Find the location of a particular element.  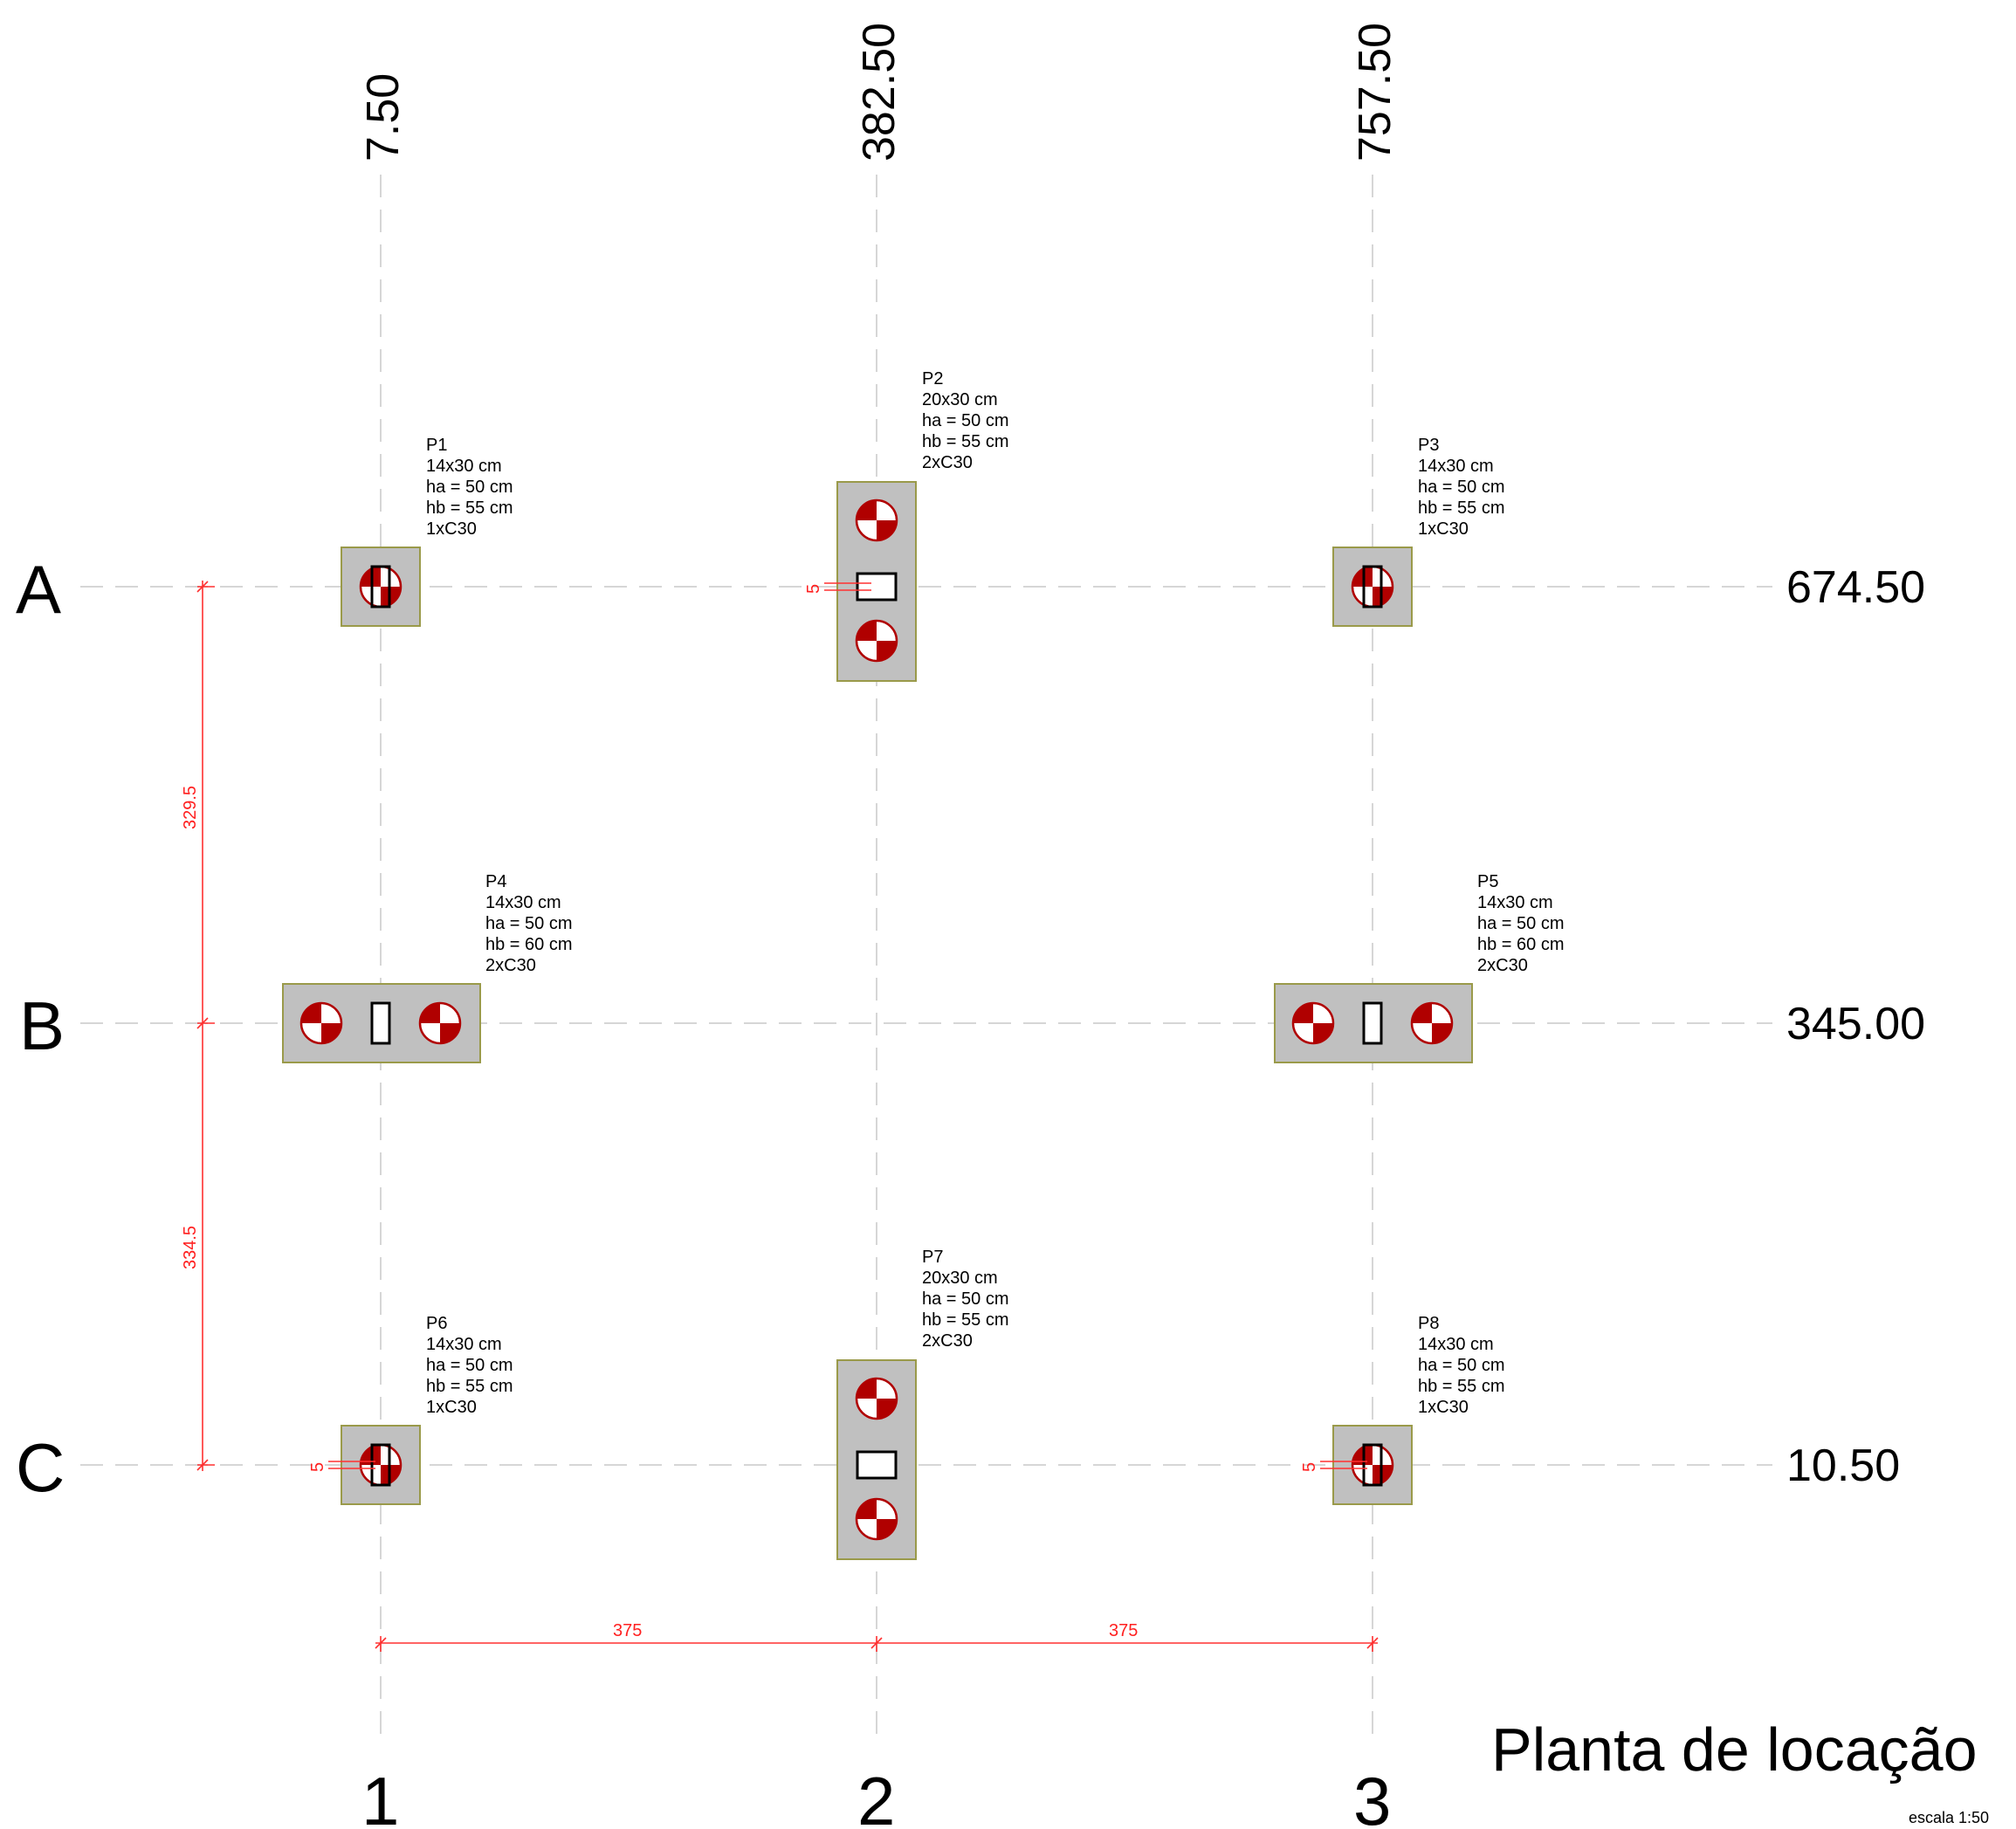

row-label-a: A is located at coordinates (39, 589).